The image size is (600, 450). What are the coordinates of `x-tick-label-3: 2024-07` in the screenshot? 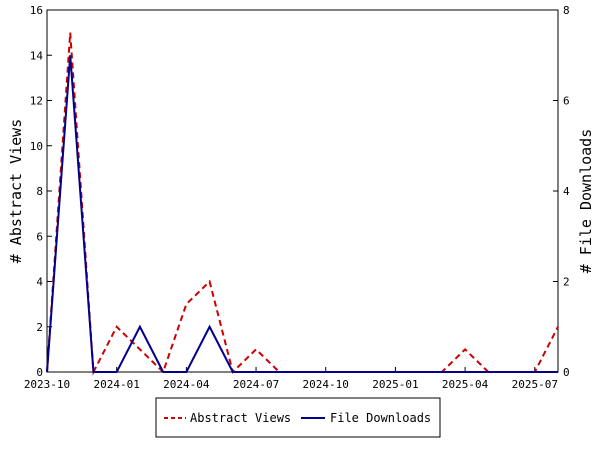 It's located at (256, 384).